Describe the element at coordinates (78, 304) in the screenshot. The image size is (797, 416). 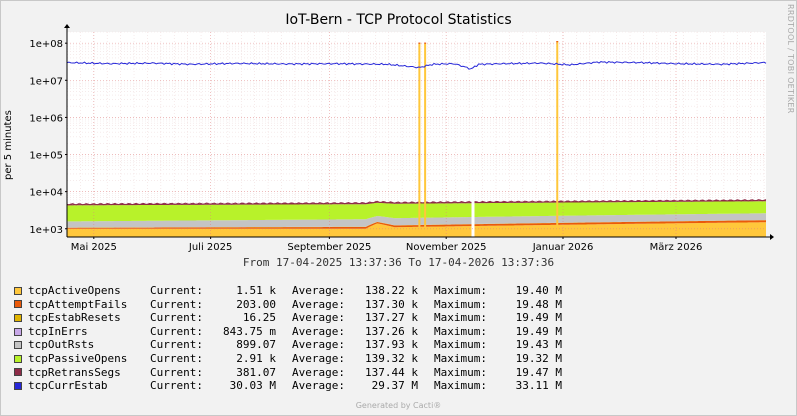
I see `legend-series-name: tcpAttemptFails` at that location.